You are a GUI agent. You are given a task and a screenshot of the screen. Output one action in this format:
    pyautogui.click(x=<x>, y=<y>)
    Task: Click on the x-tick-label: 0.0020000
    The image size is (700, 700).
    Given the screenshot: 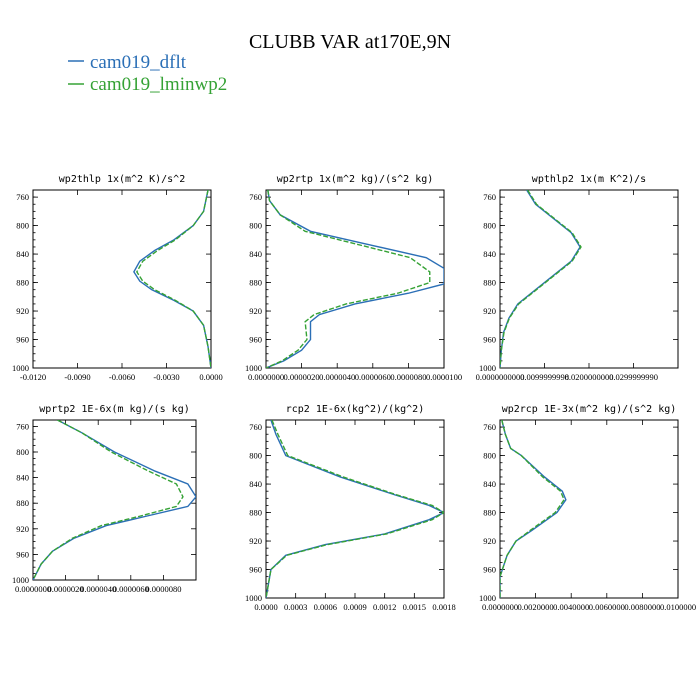 What is the action you would take?
    pyautogui.click(x=536, y=607)
    